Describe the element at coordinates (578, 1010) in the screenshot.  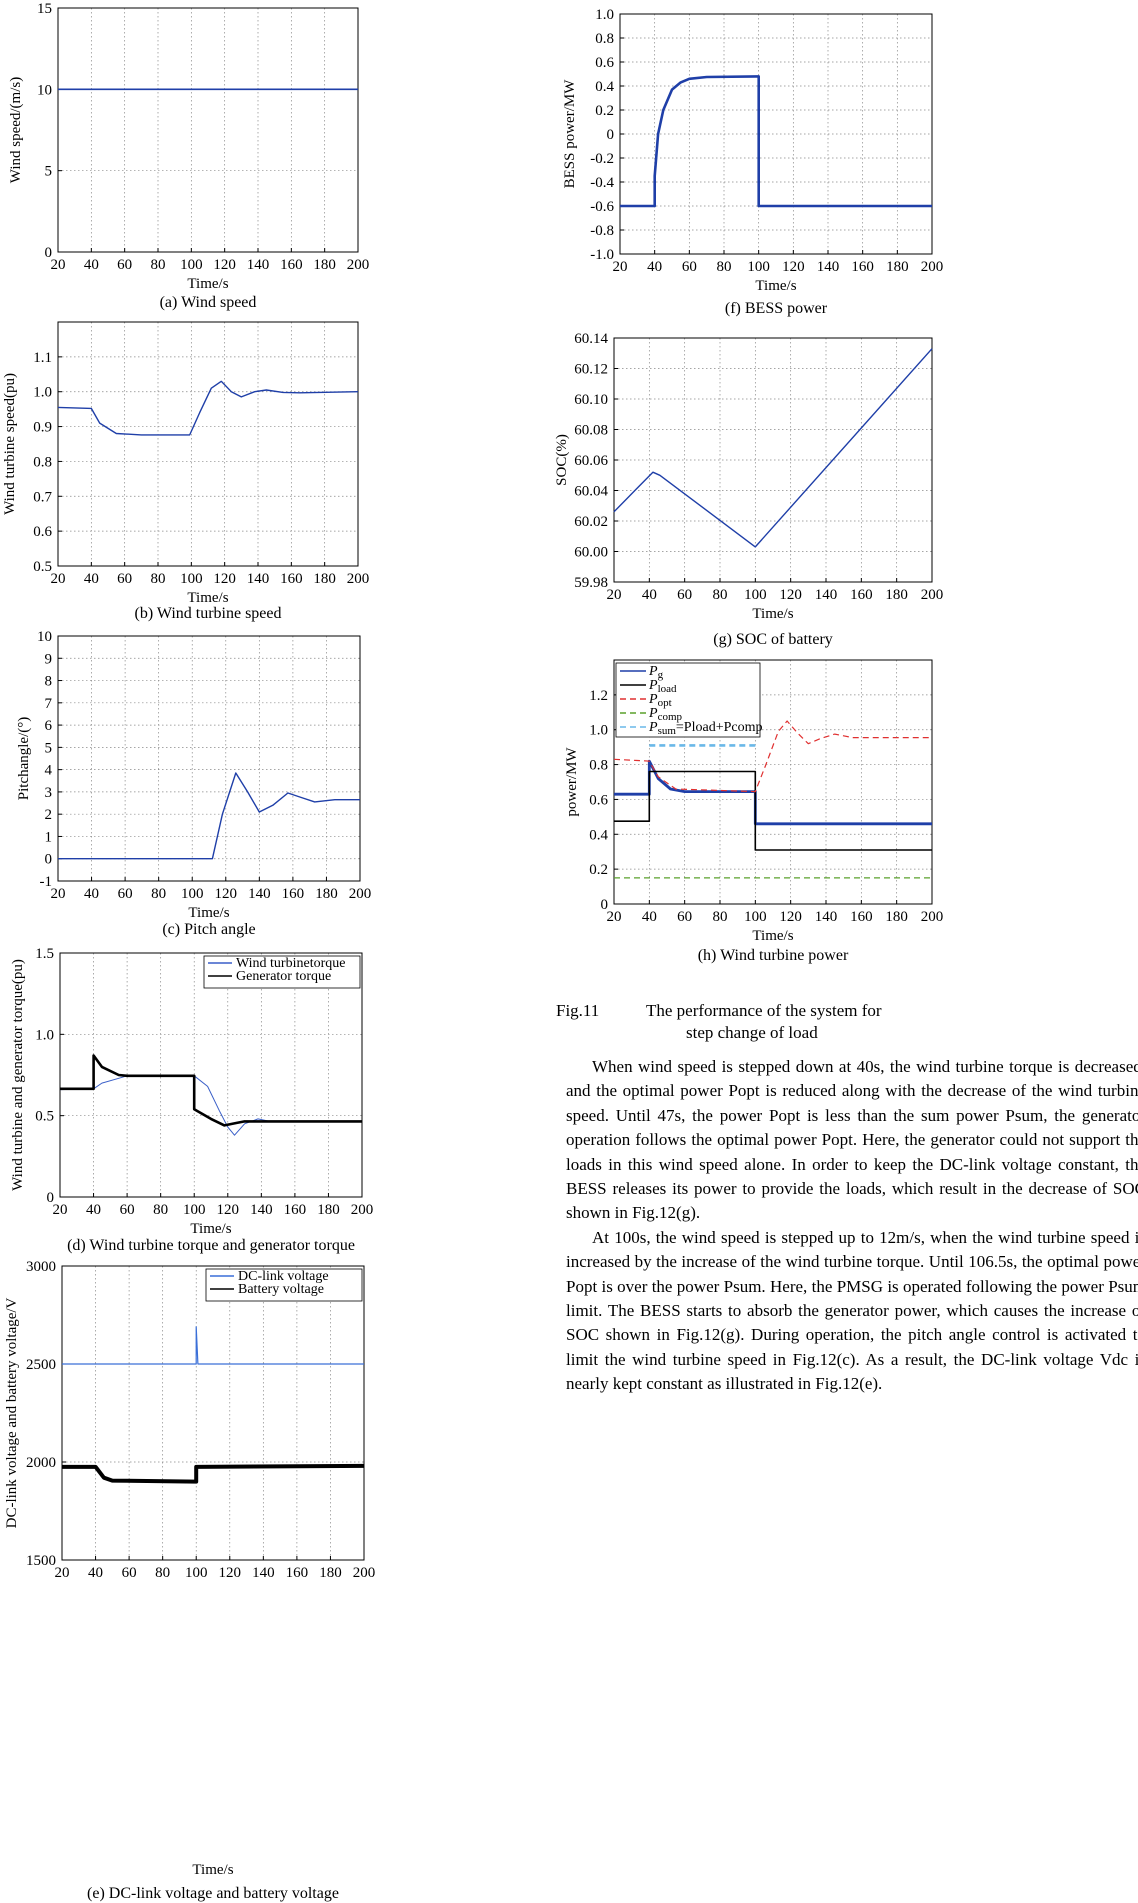
I see `figure-number: Fig.11` at that location.